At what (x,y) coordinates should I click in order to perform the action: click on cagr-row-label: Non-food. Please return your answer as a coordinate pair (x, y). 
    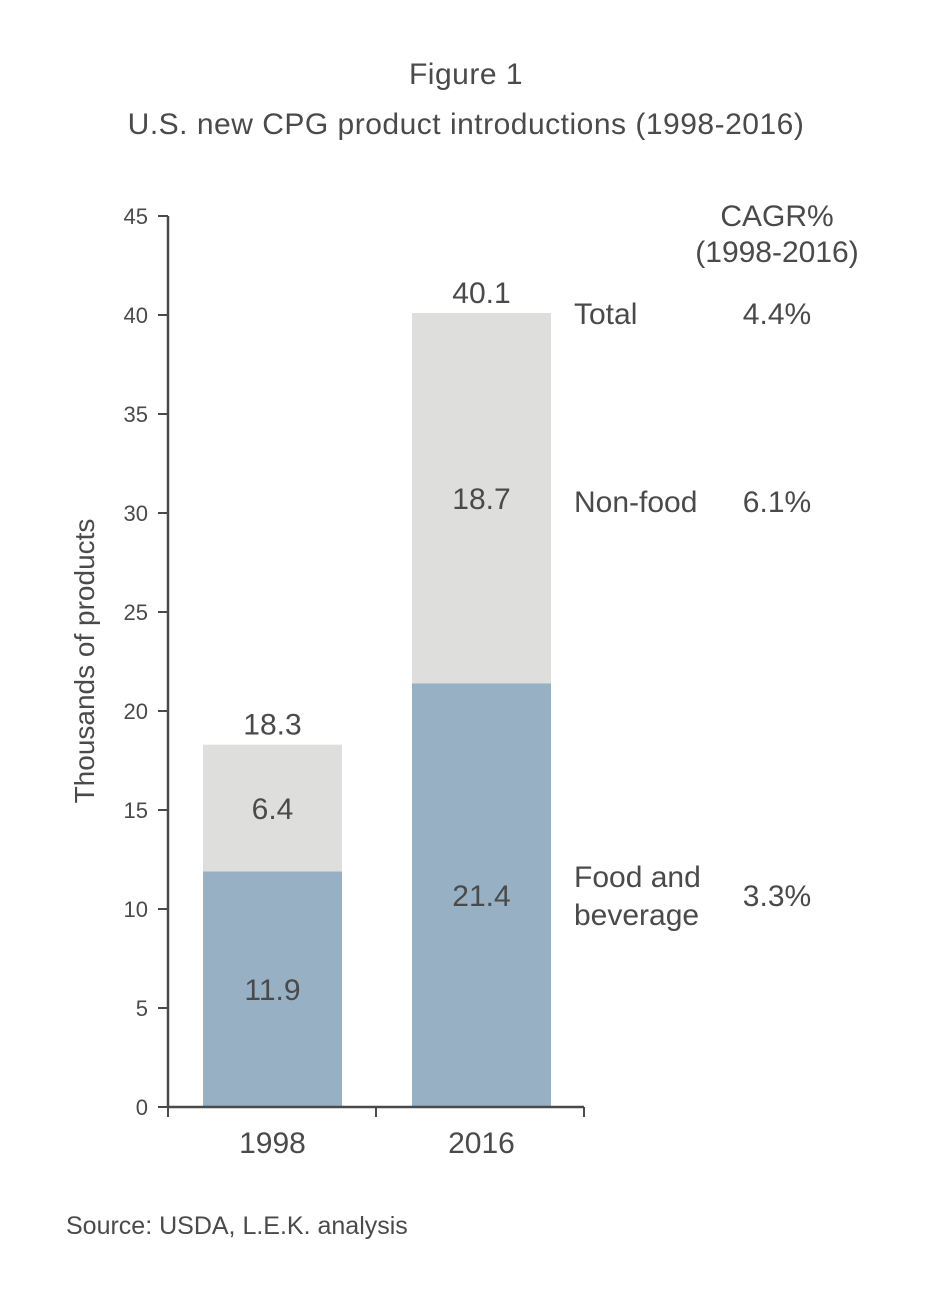
    Looking at the image, I should click on (635, 502).